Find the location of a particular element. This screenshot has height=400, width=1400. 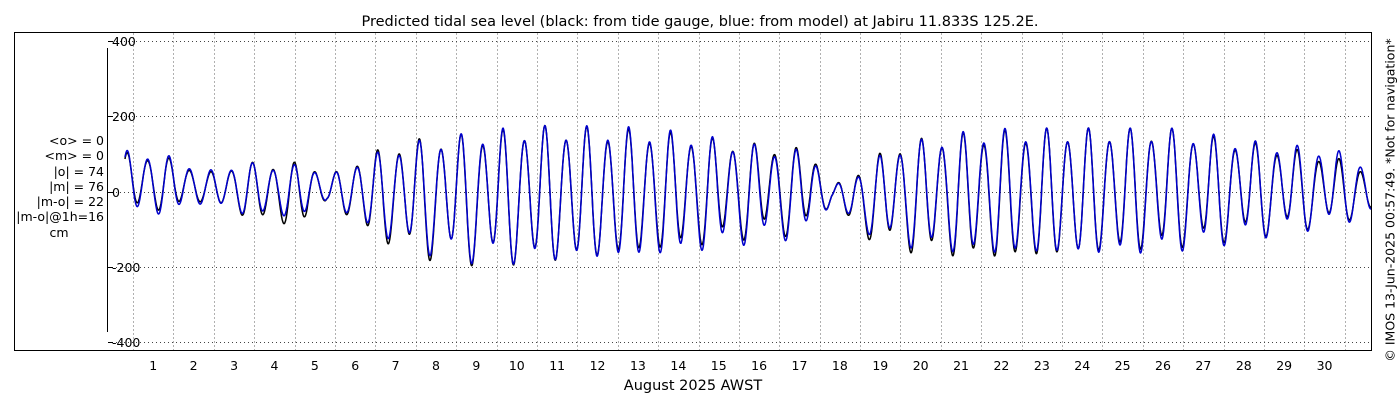

x-tick-label: 1 is located at coordinates (153, 365).